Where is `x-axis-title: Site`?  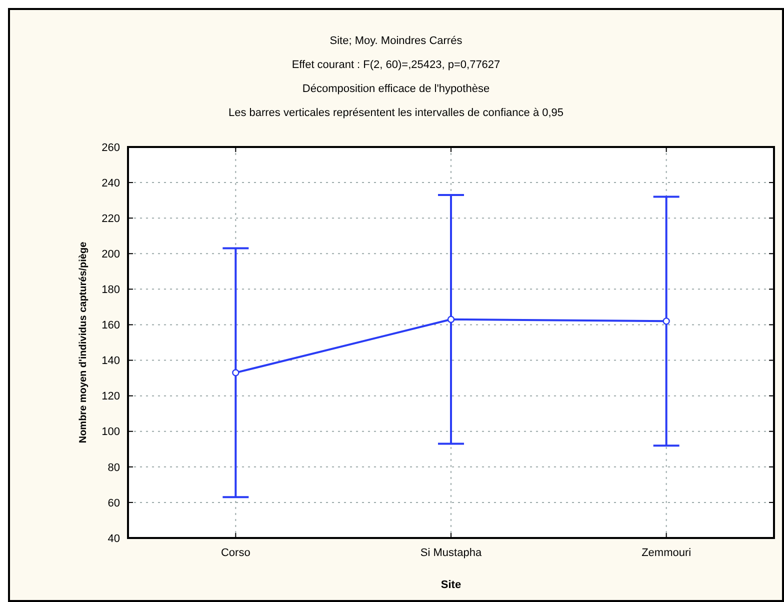 x-axis-title: Site is located at coordinates (451, 585).